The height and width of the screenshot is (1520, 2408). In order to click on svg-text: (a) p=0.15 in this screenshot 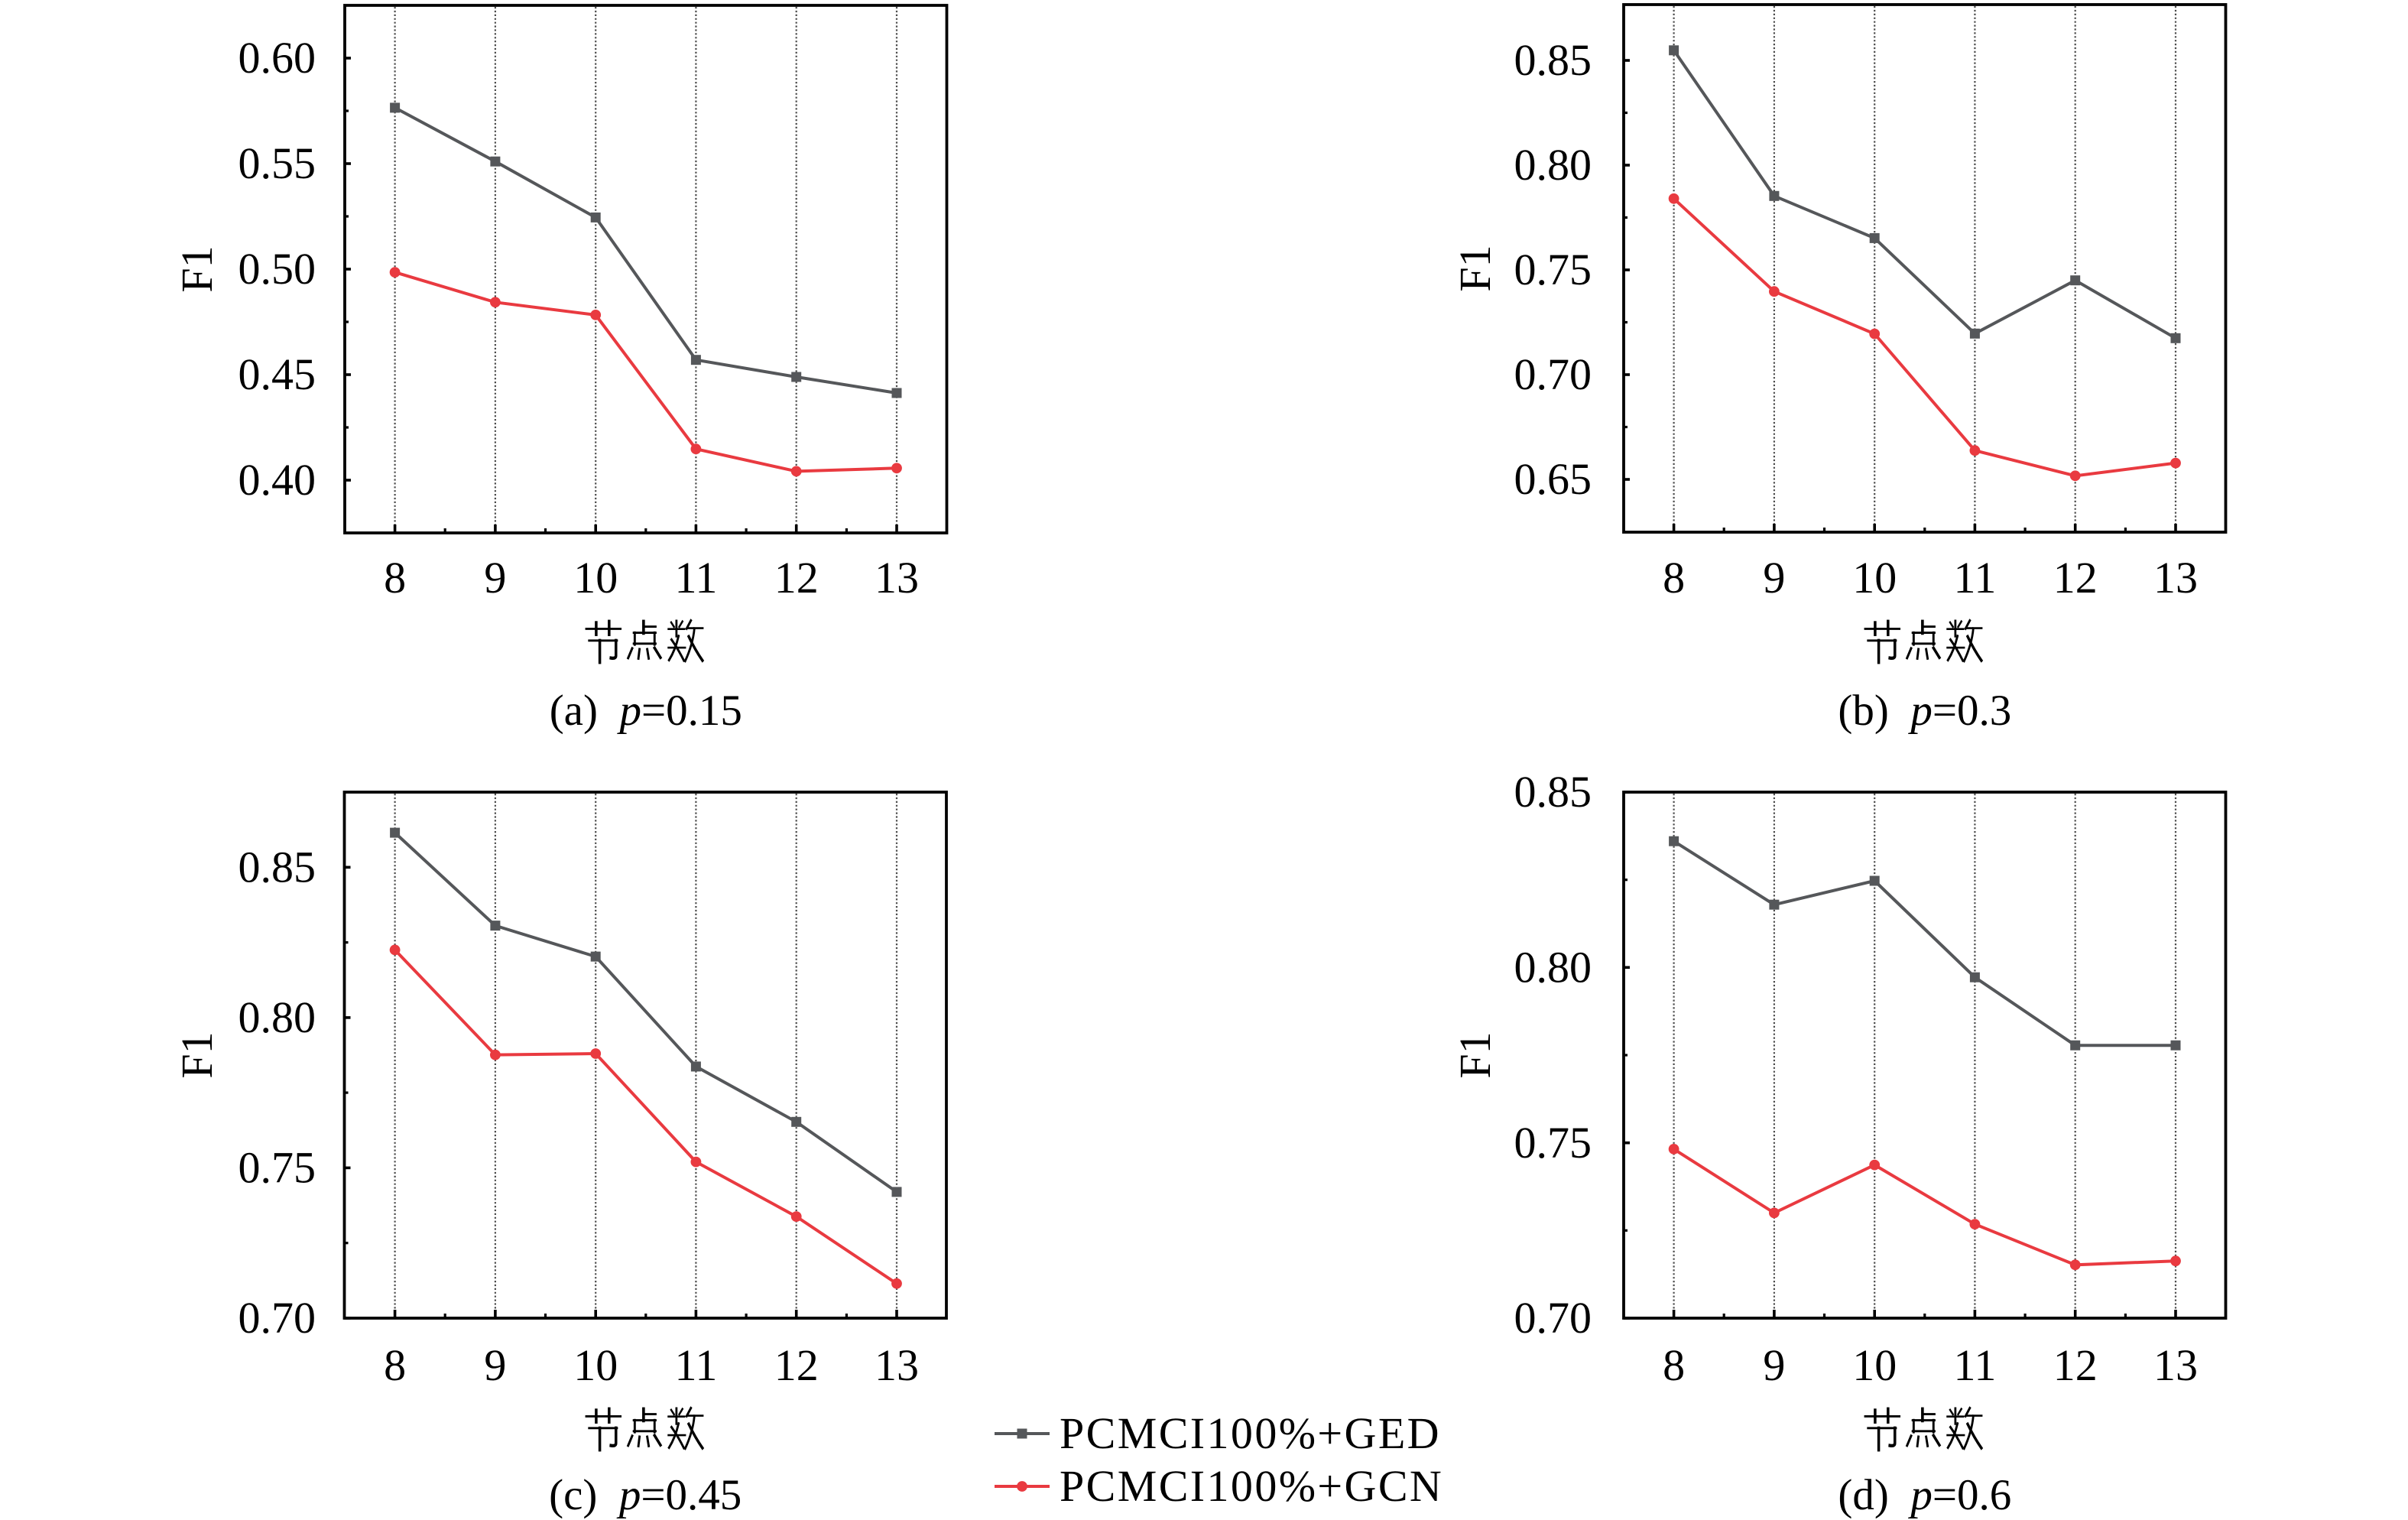, I will do `click(646, 711)`.